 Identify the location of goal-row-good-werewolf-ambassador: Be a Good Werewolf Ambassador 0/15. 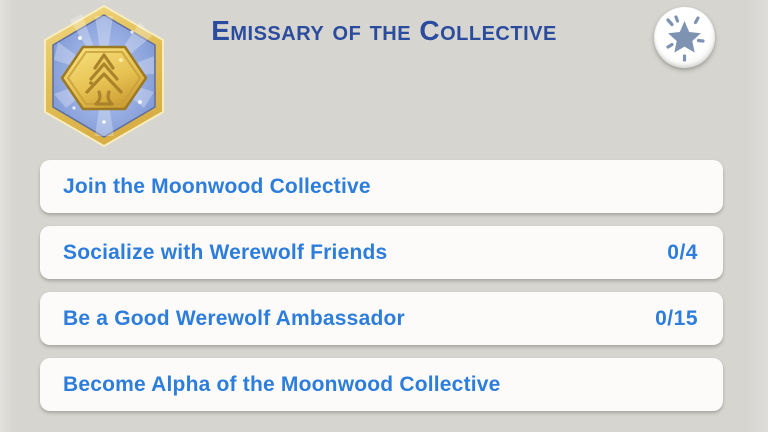
(381, 318).